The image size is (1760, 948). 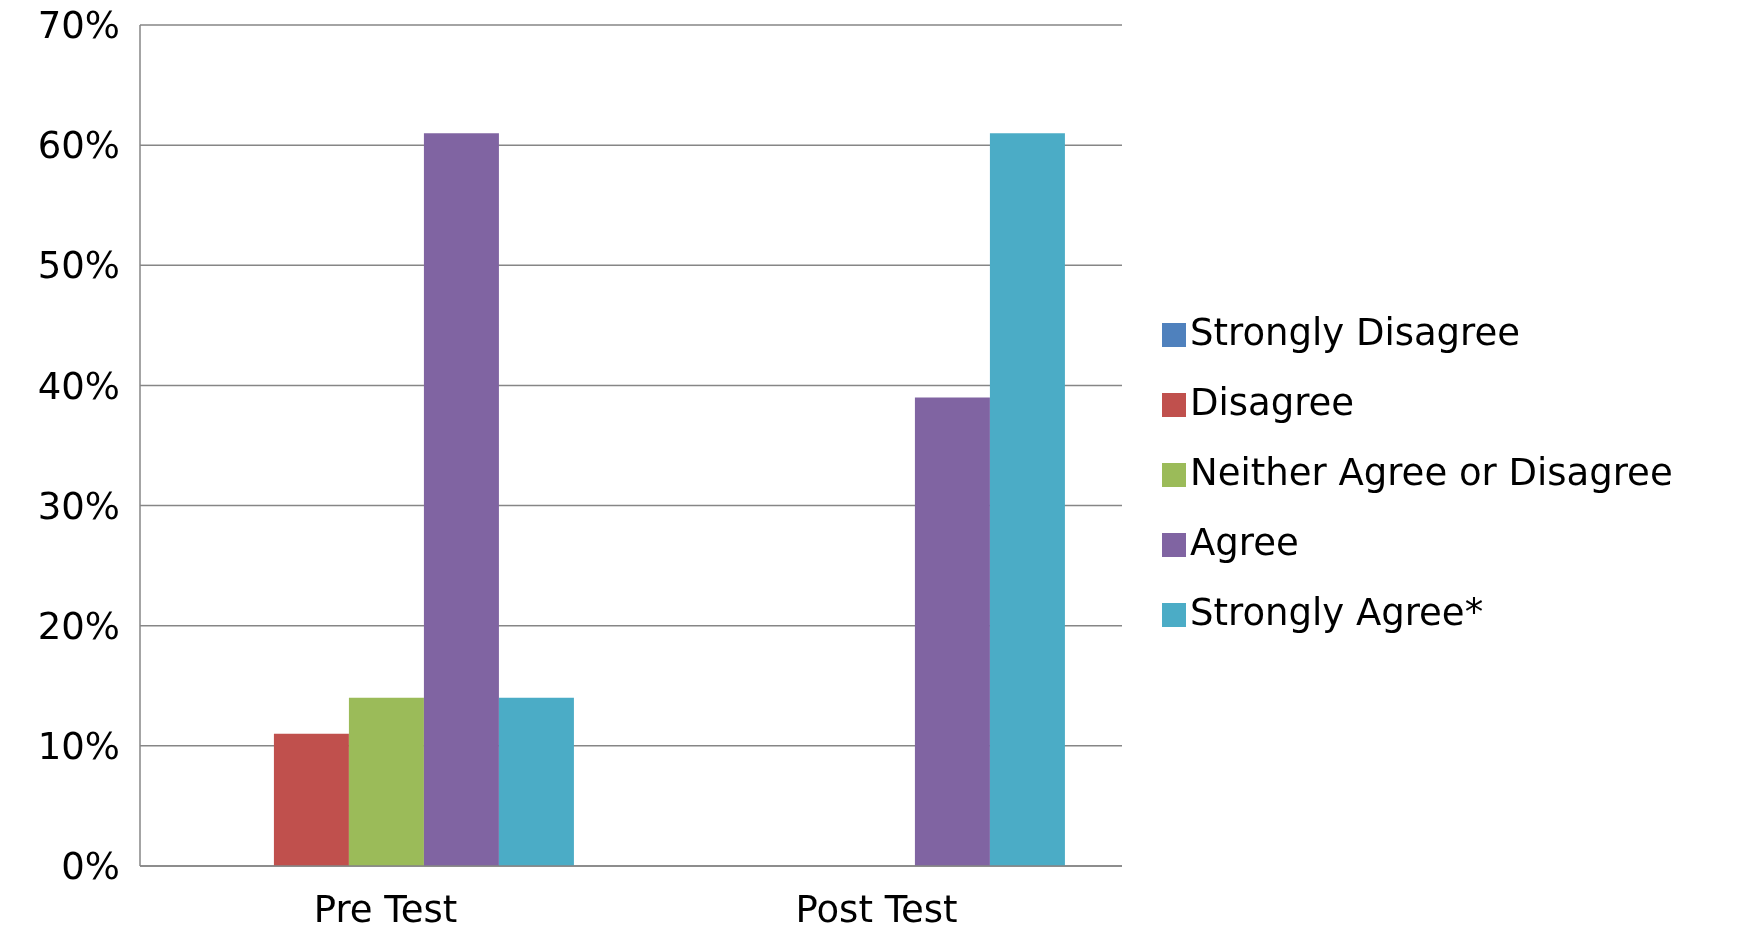 I want to click on x-tick-label: Post Test, so click(x=876, y=910).